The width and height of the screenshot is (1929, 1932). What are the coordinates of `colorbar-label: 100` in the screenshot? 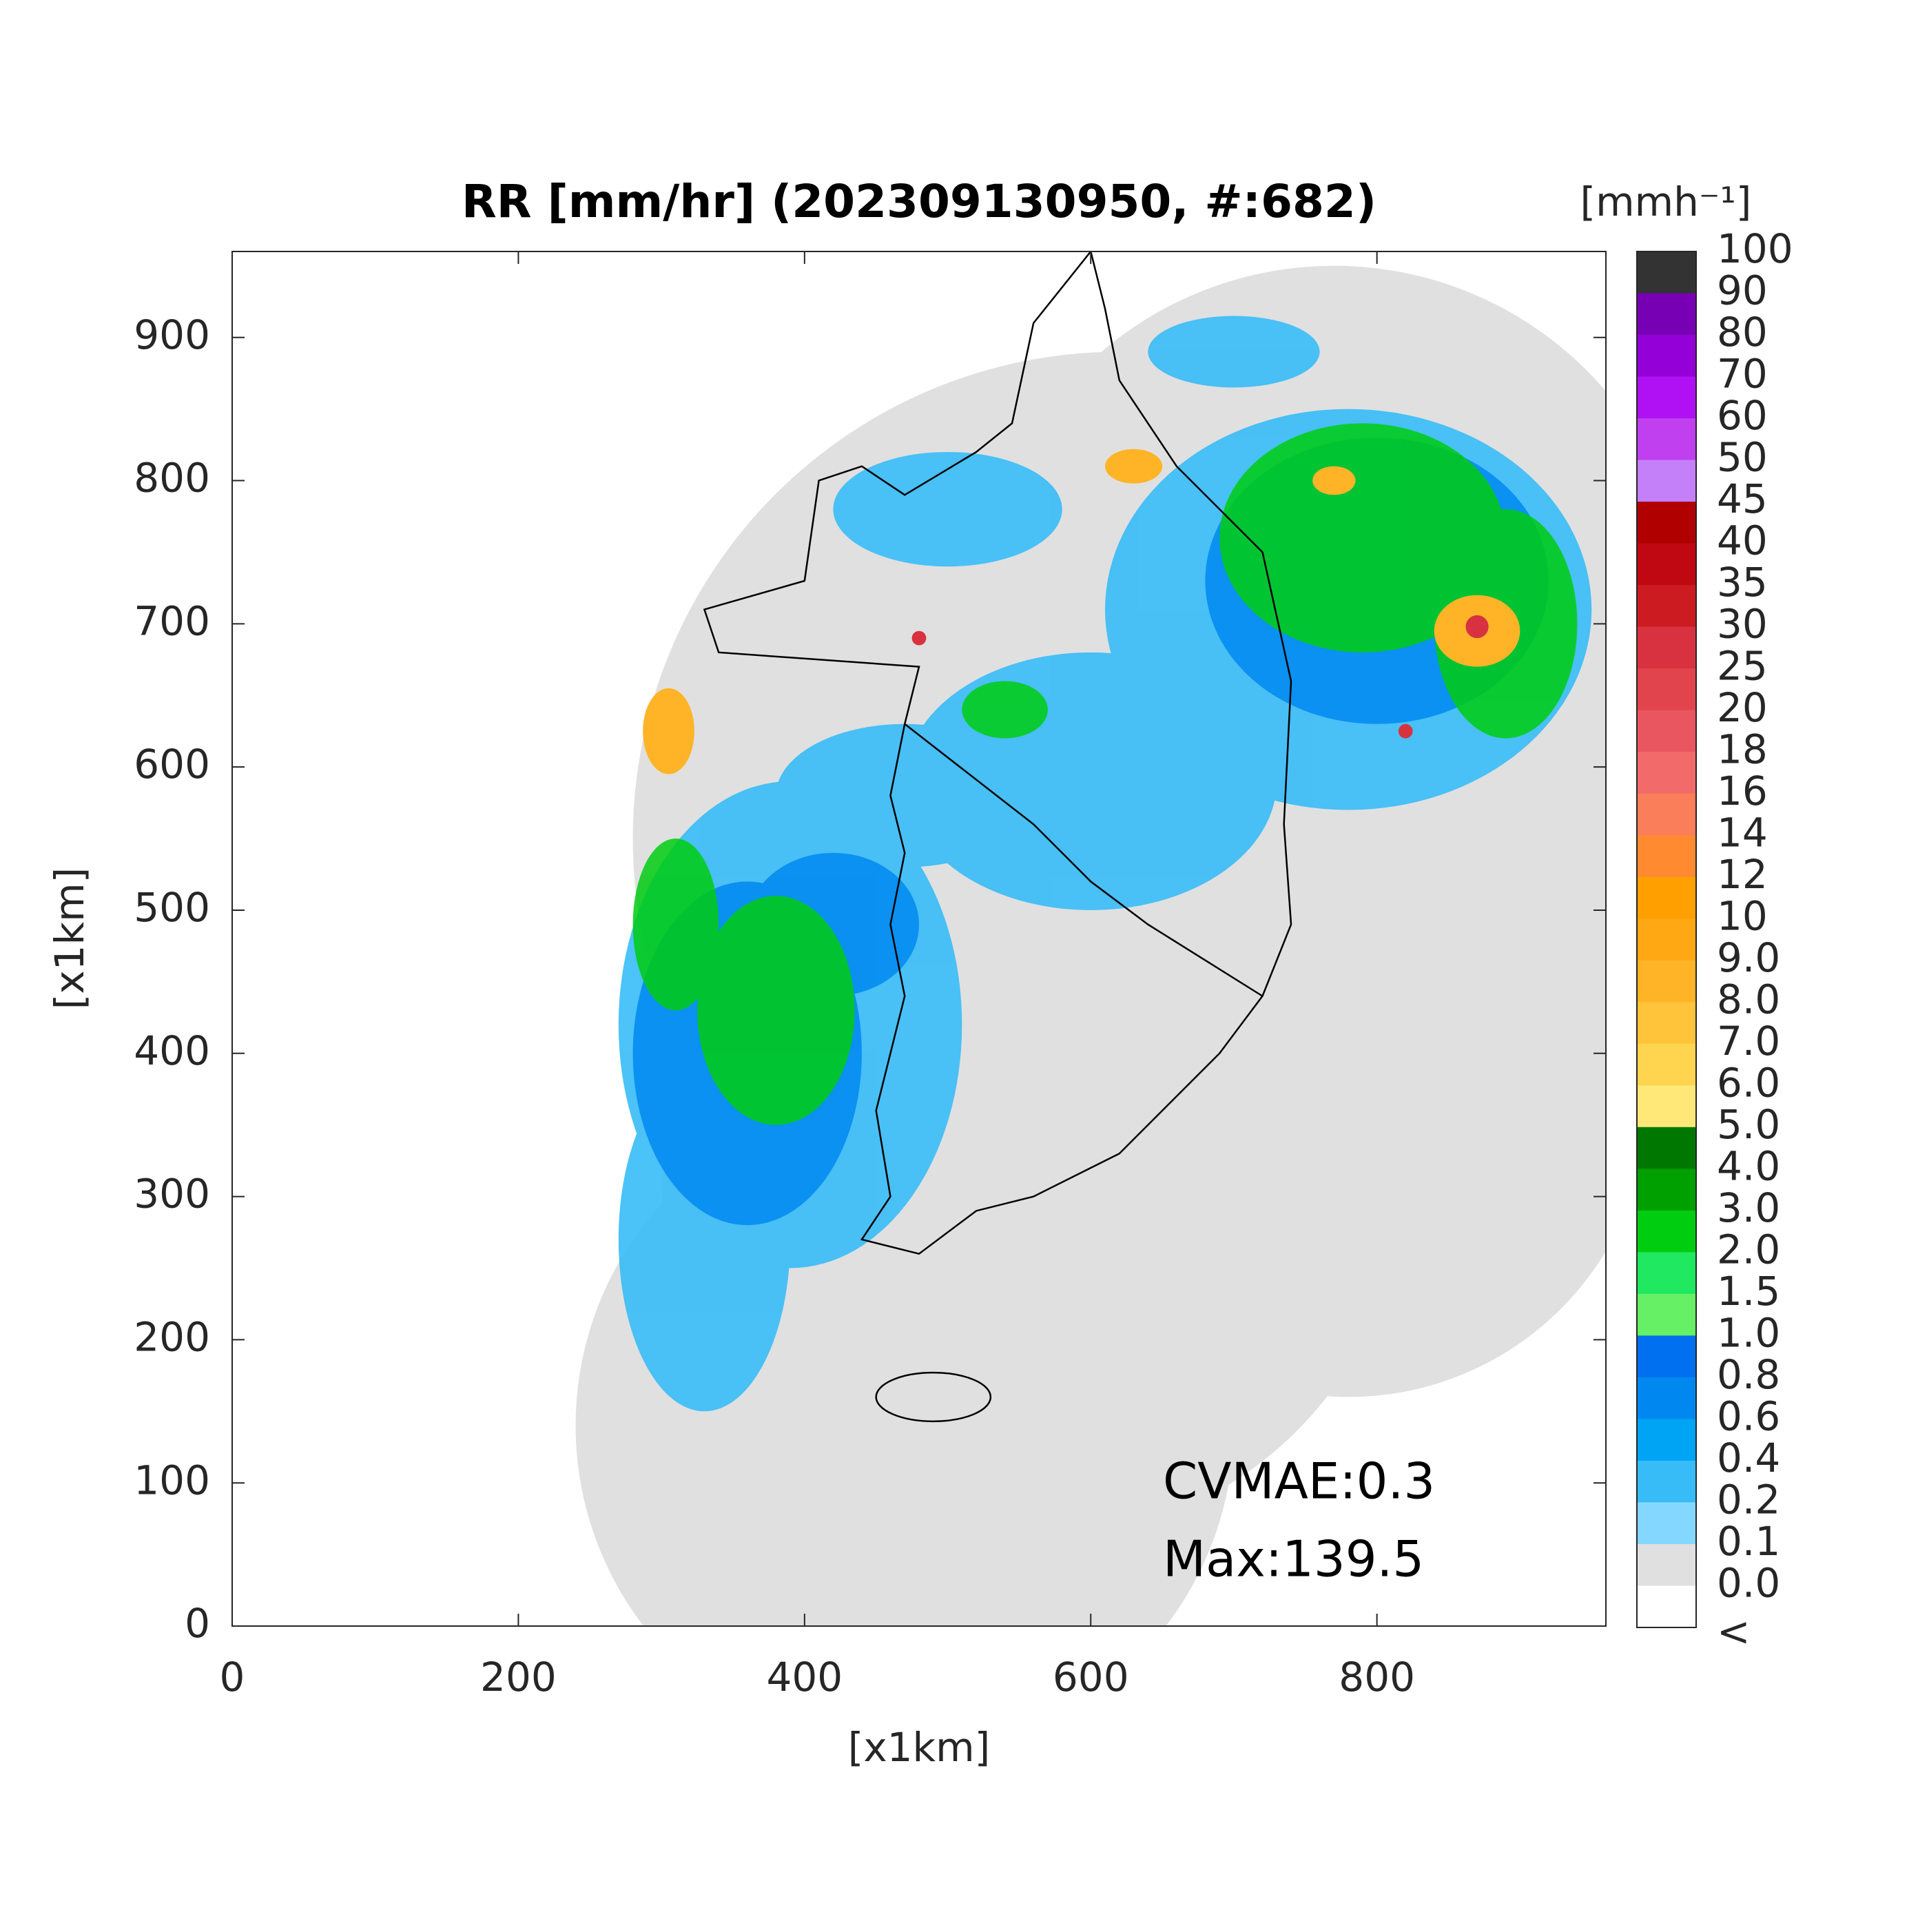 It's located at (1755, 248).